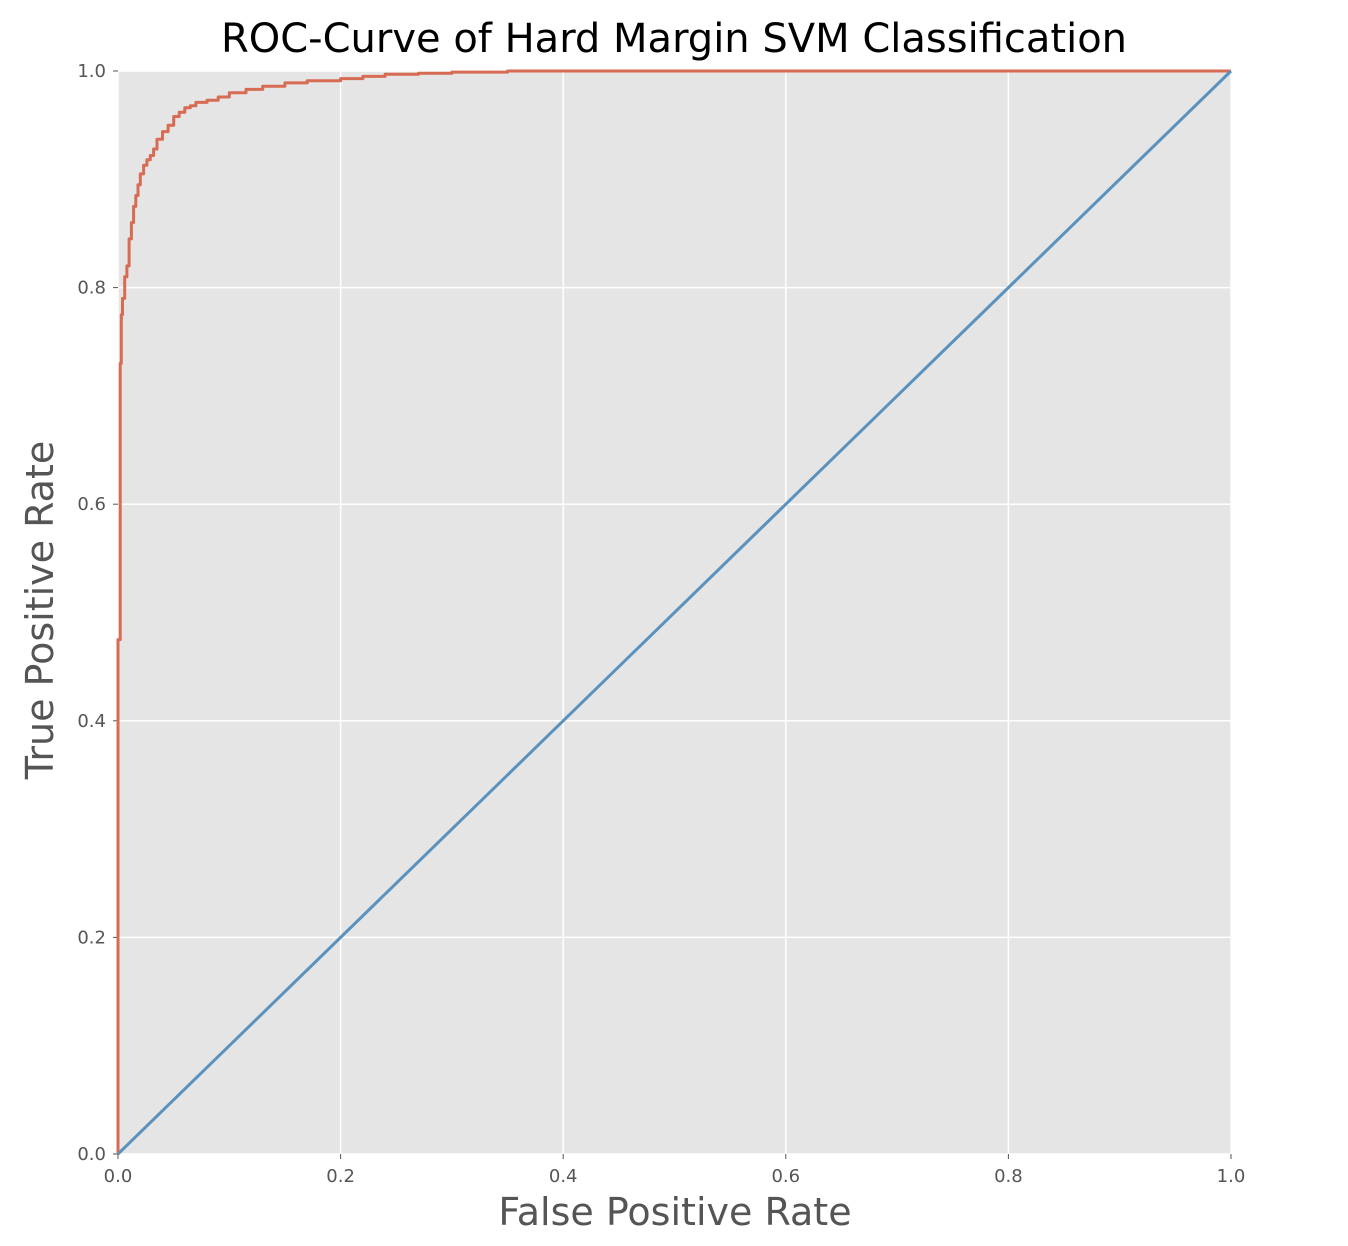 The width and height of the screenshot is (1348, 1246). I want to click on x-axis-label: False Positive Rate, so click(674, 1212).